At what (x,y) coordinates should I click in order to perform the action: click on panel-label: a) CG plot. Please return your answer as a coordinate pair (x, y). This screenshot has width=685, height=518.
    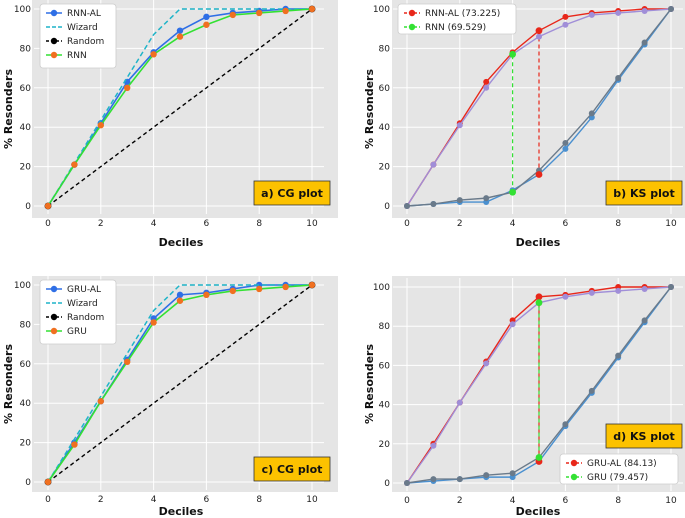
    Looking at the image, I should click on (292, 193).